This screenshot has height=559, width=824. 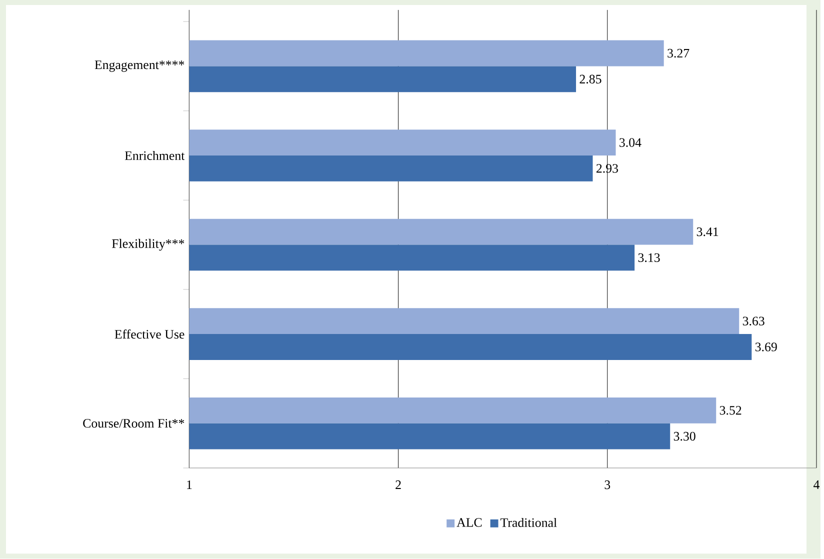 I want to click on y-tick-label: Effective Use, so click(x=149, y=334).